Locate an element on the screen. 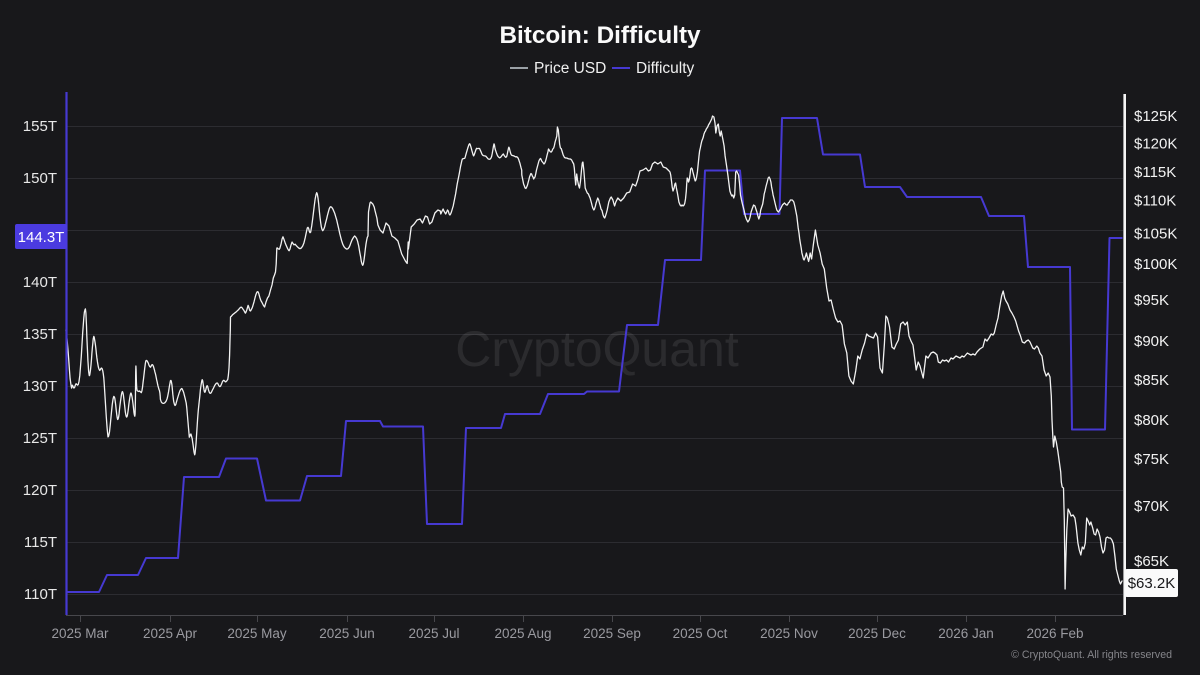 This screenshot has height=675, width=1200. svg-text: 125T is located at coordinates (40, 438).